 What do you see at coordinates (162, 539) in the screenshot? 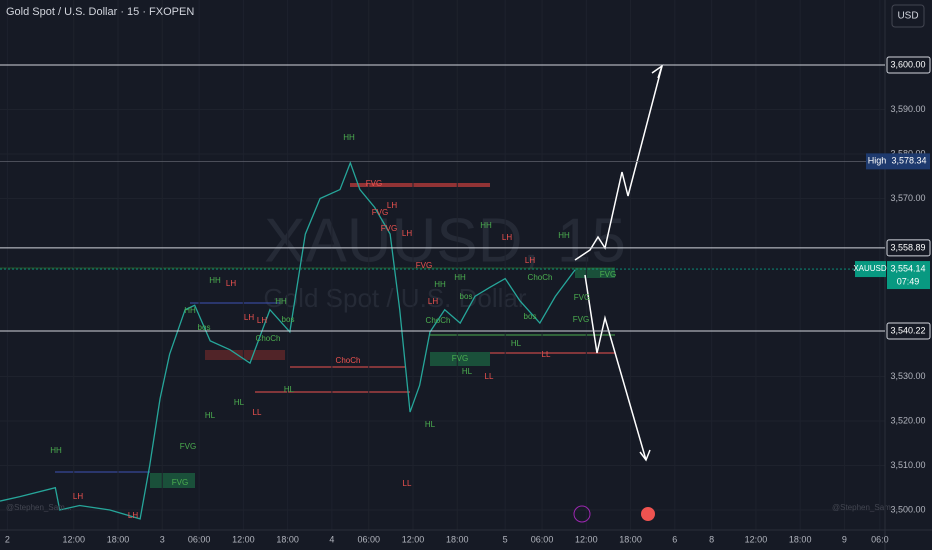
I see `x-tick-label: 3` at bounding box center [162, 539].